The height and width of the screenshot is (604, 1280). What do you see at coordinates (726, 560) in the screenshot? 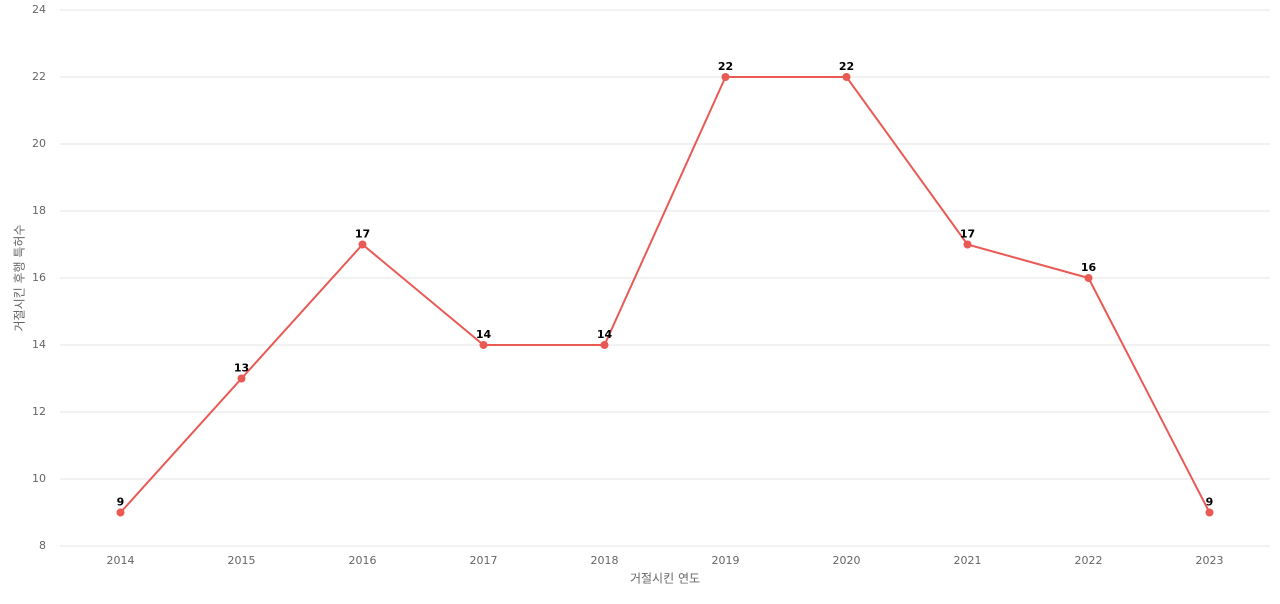
I see `x-tick-label: 2019` at bounding box center [726, 560].